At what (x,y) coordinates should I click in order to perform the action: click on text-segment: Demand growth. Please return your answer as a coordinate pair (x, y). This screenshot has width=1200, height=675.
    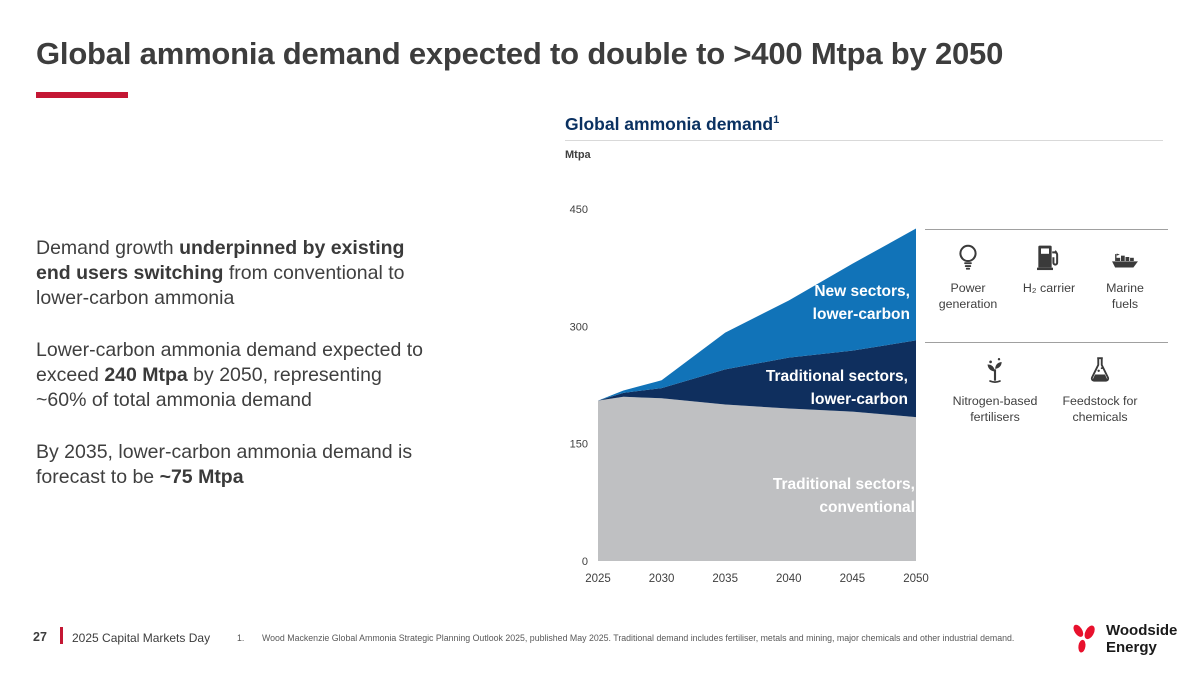
    Looking at the image, I should click on (108, 248).